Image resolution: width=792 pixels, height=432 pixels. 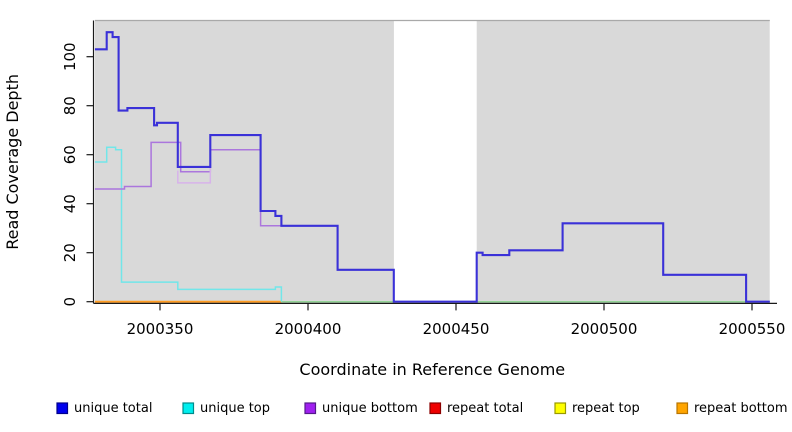 What do you see at coordinates (456, 329) in the screenshot?
I see `x-tick-label: 2000450` at bounding box center [456, 329].